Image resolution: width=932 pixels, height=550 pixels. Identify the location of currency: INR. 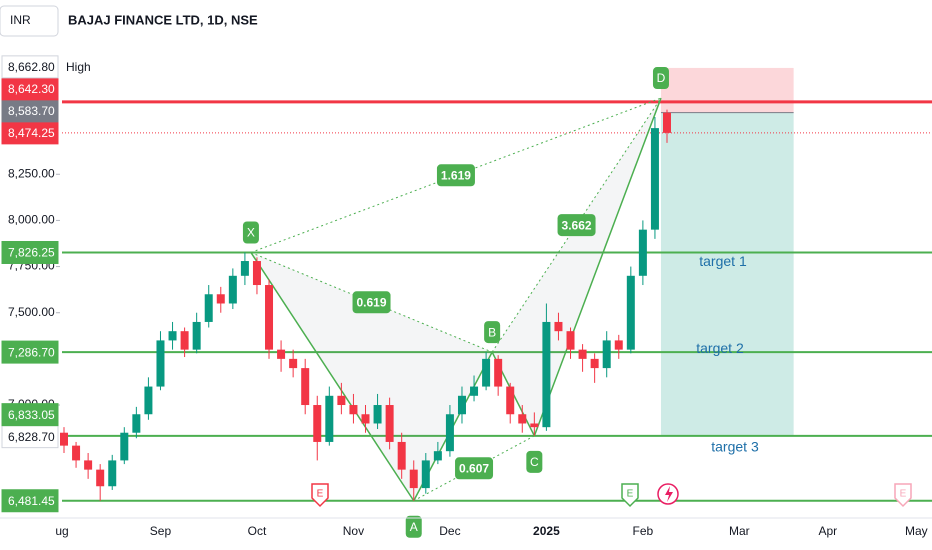
(20, 20).